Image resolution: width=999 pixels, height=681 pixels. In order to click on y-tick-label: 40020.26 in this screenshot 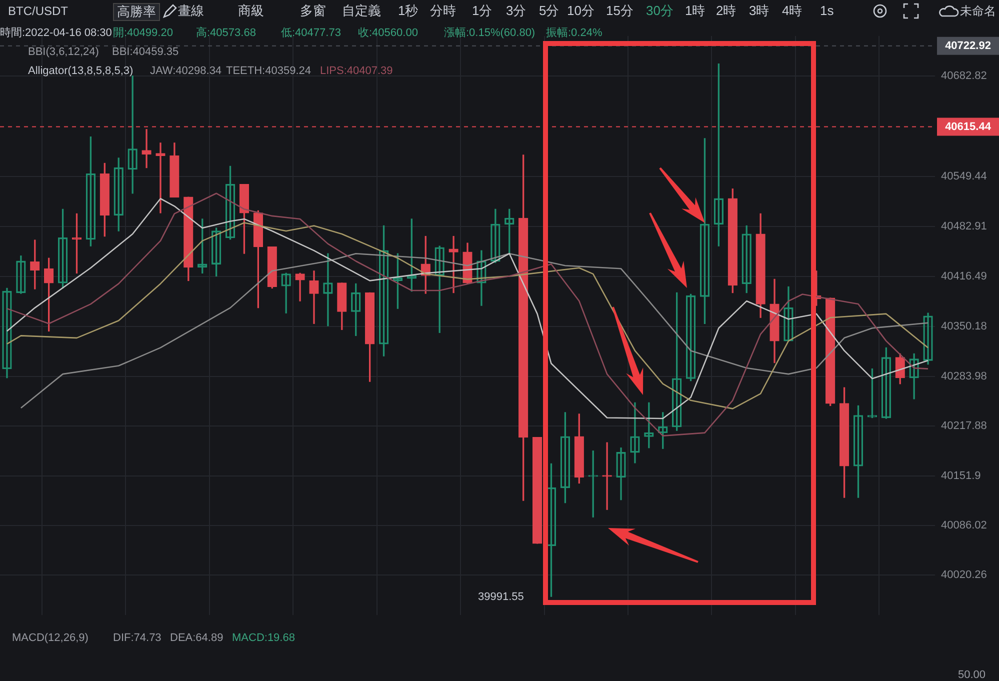, I will do `click(964, 574)`.